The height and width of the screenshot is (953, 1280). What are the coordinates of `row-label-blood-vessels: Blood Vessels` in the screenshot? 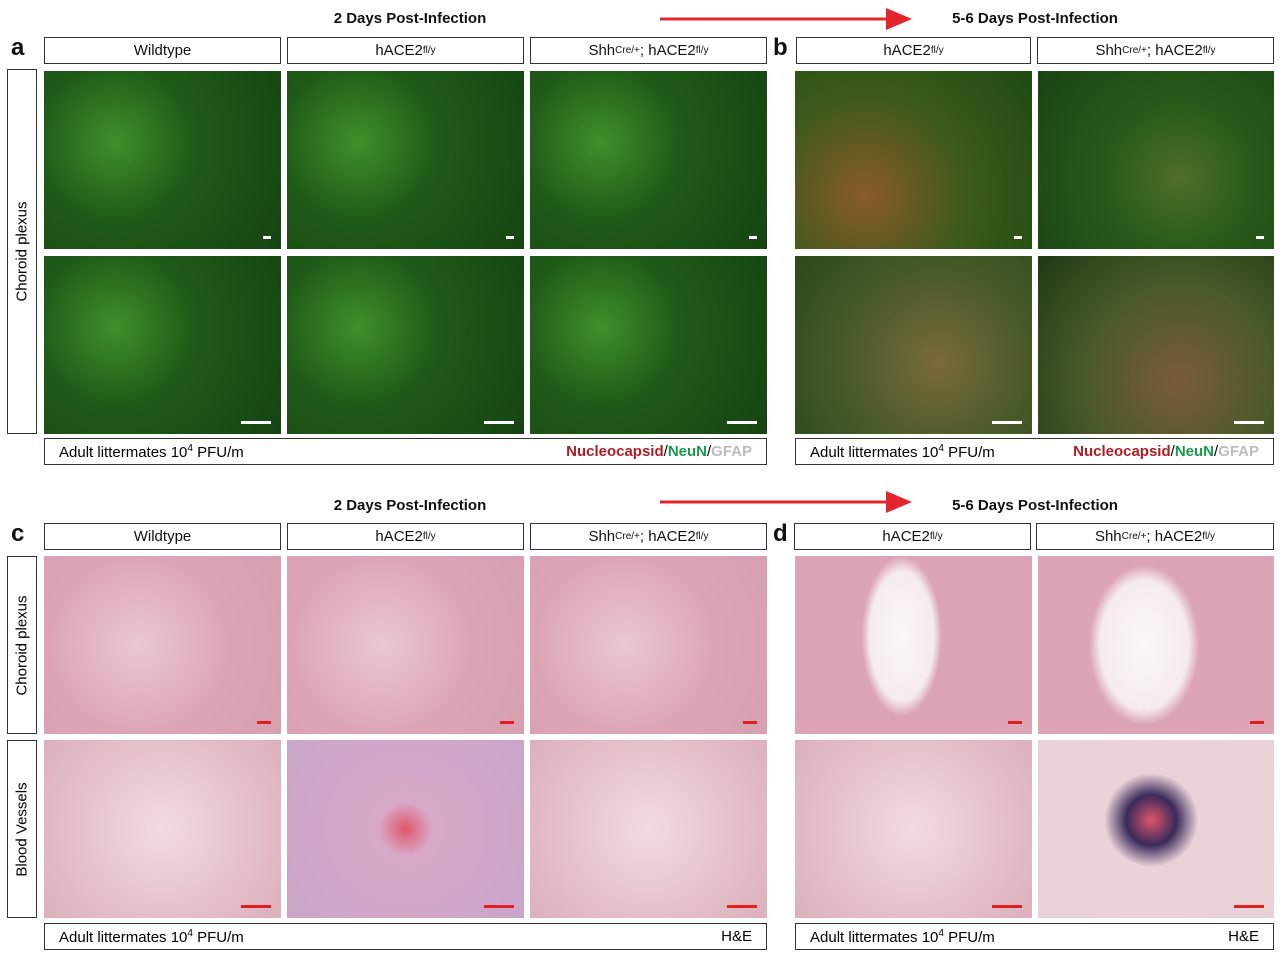 It's located at (22, 829).